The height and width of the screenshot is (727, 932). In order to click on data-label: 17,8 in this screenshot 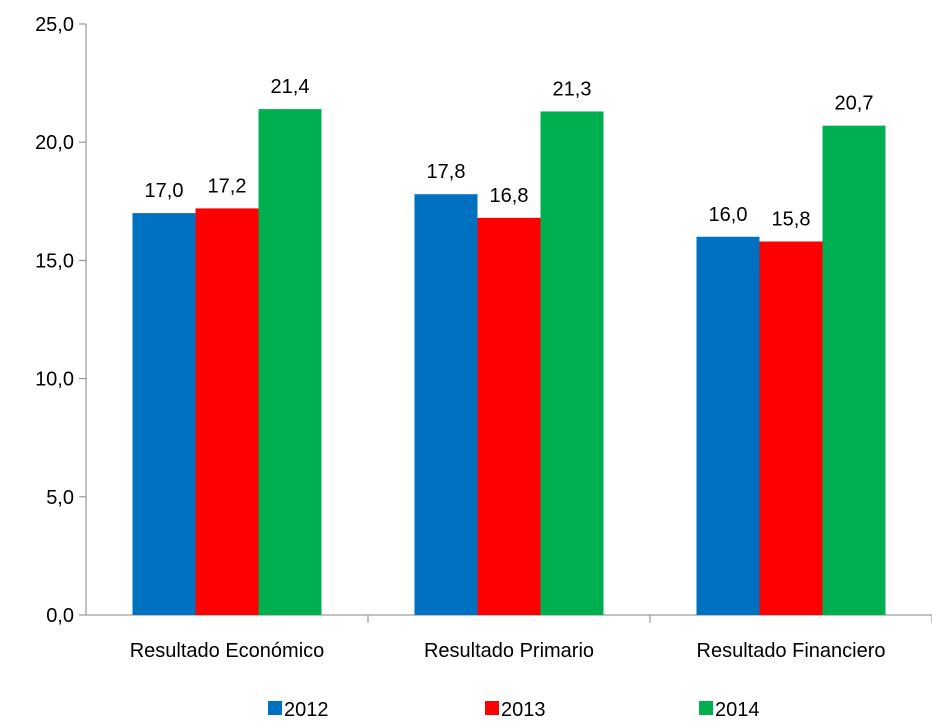, I will do `click(446, 172)`.